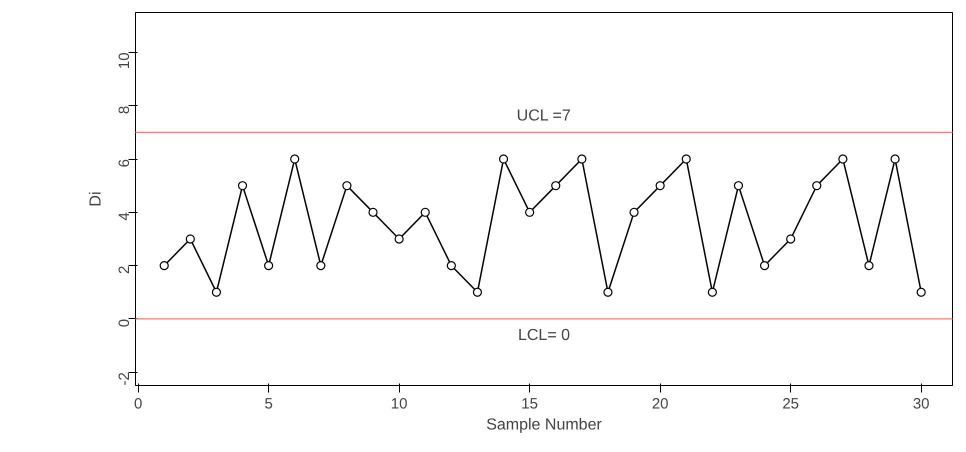  I want to click on y-tick-label: -2, so click(124, 379).